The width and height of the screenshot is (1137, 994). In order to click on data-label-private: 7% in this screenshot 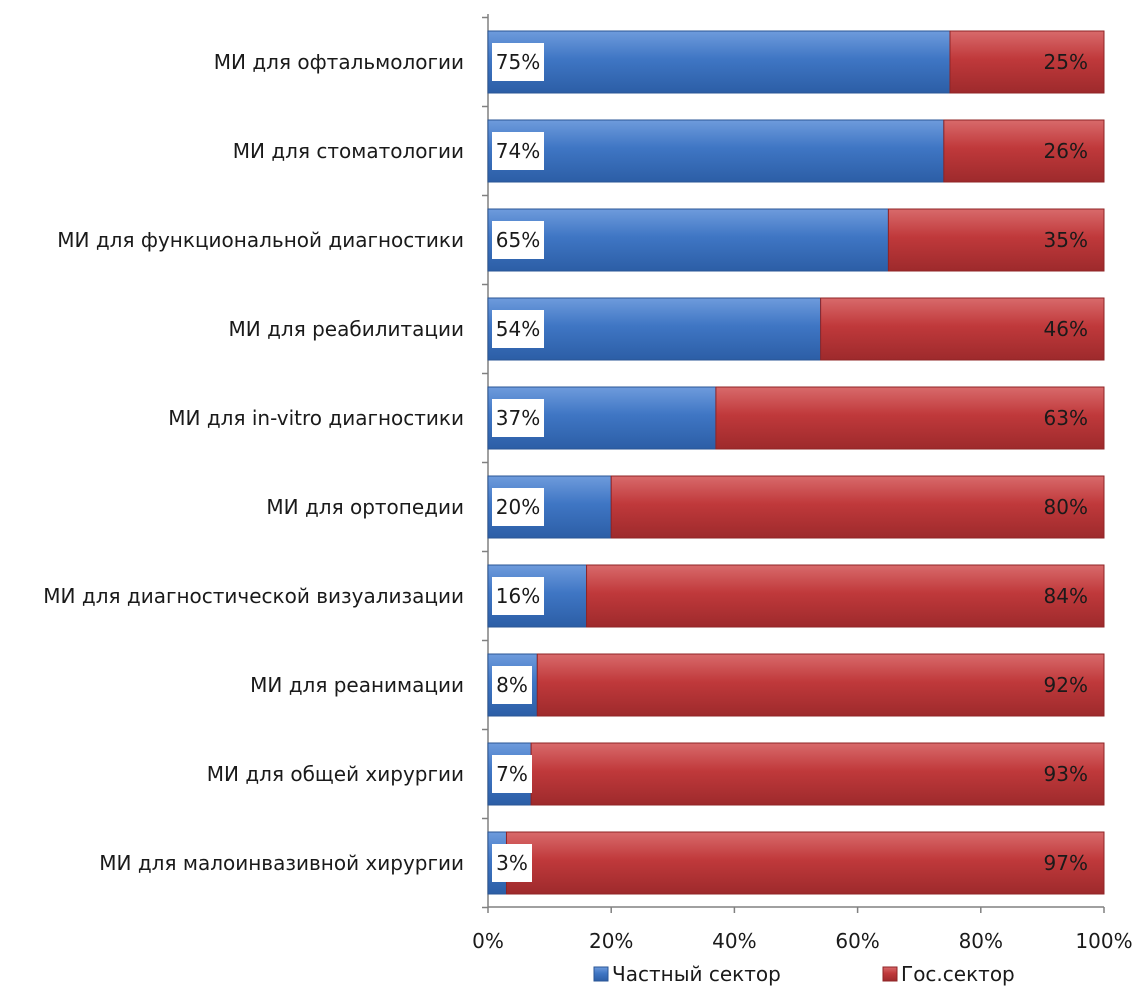, I will do `click(512, 774)`.